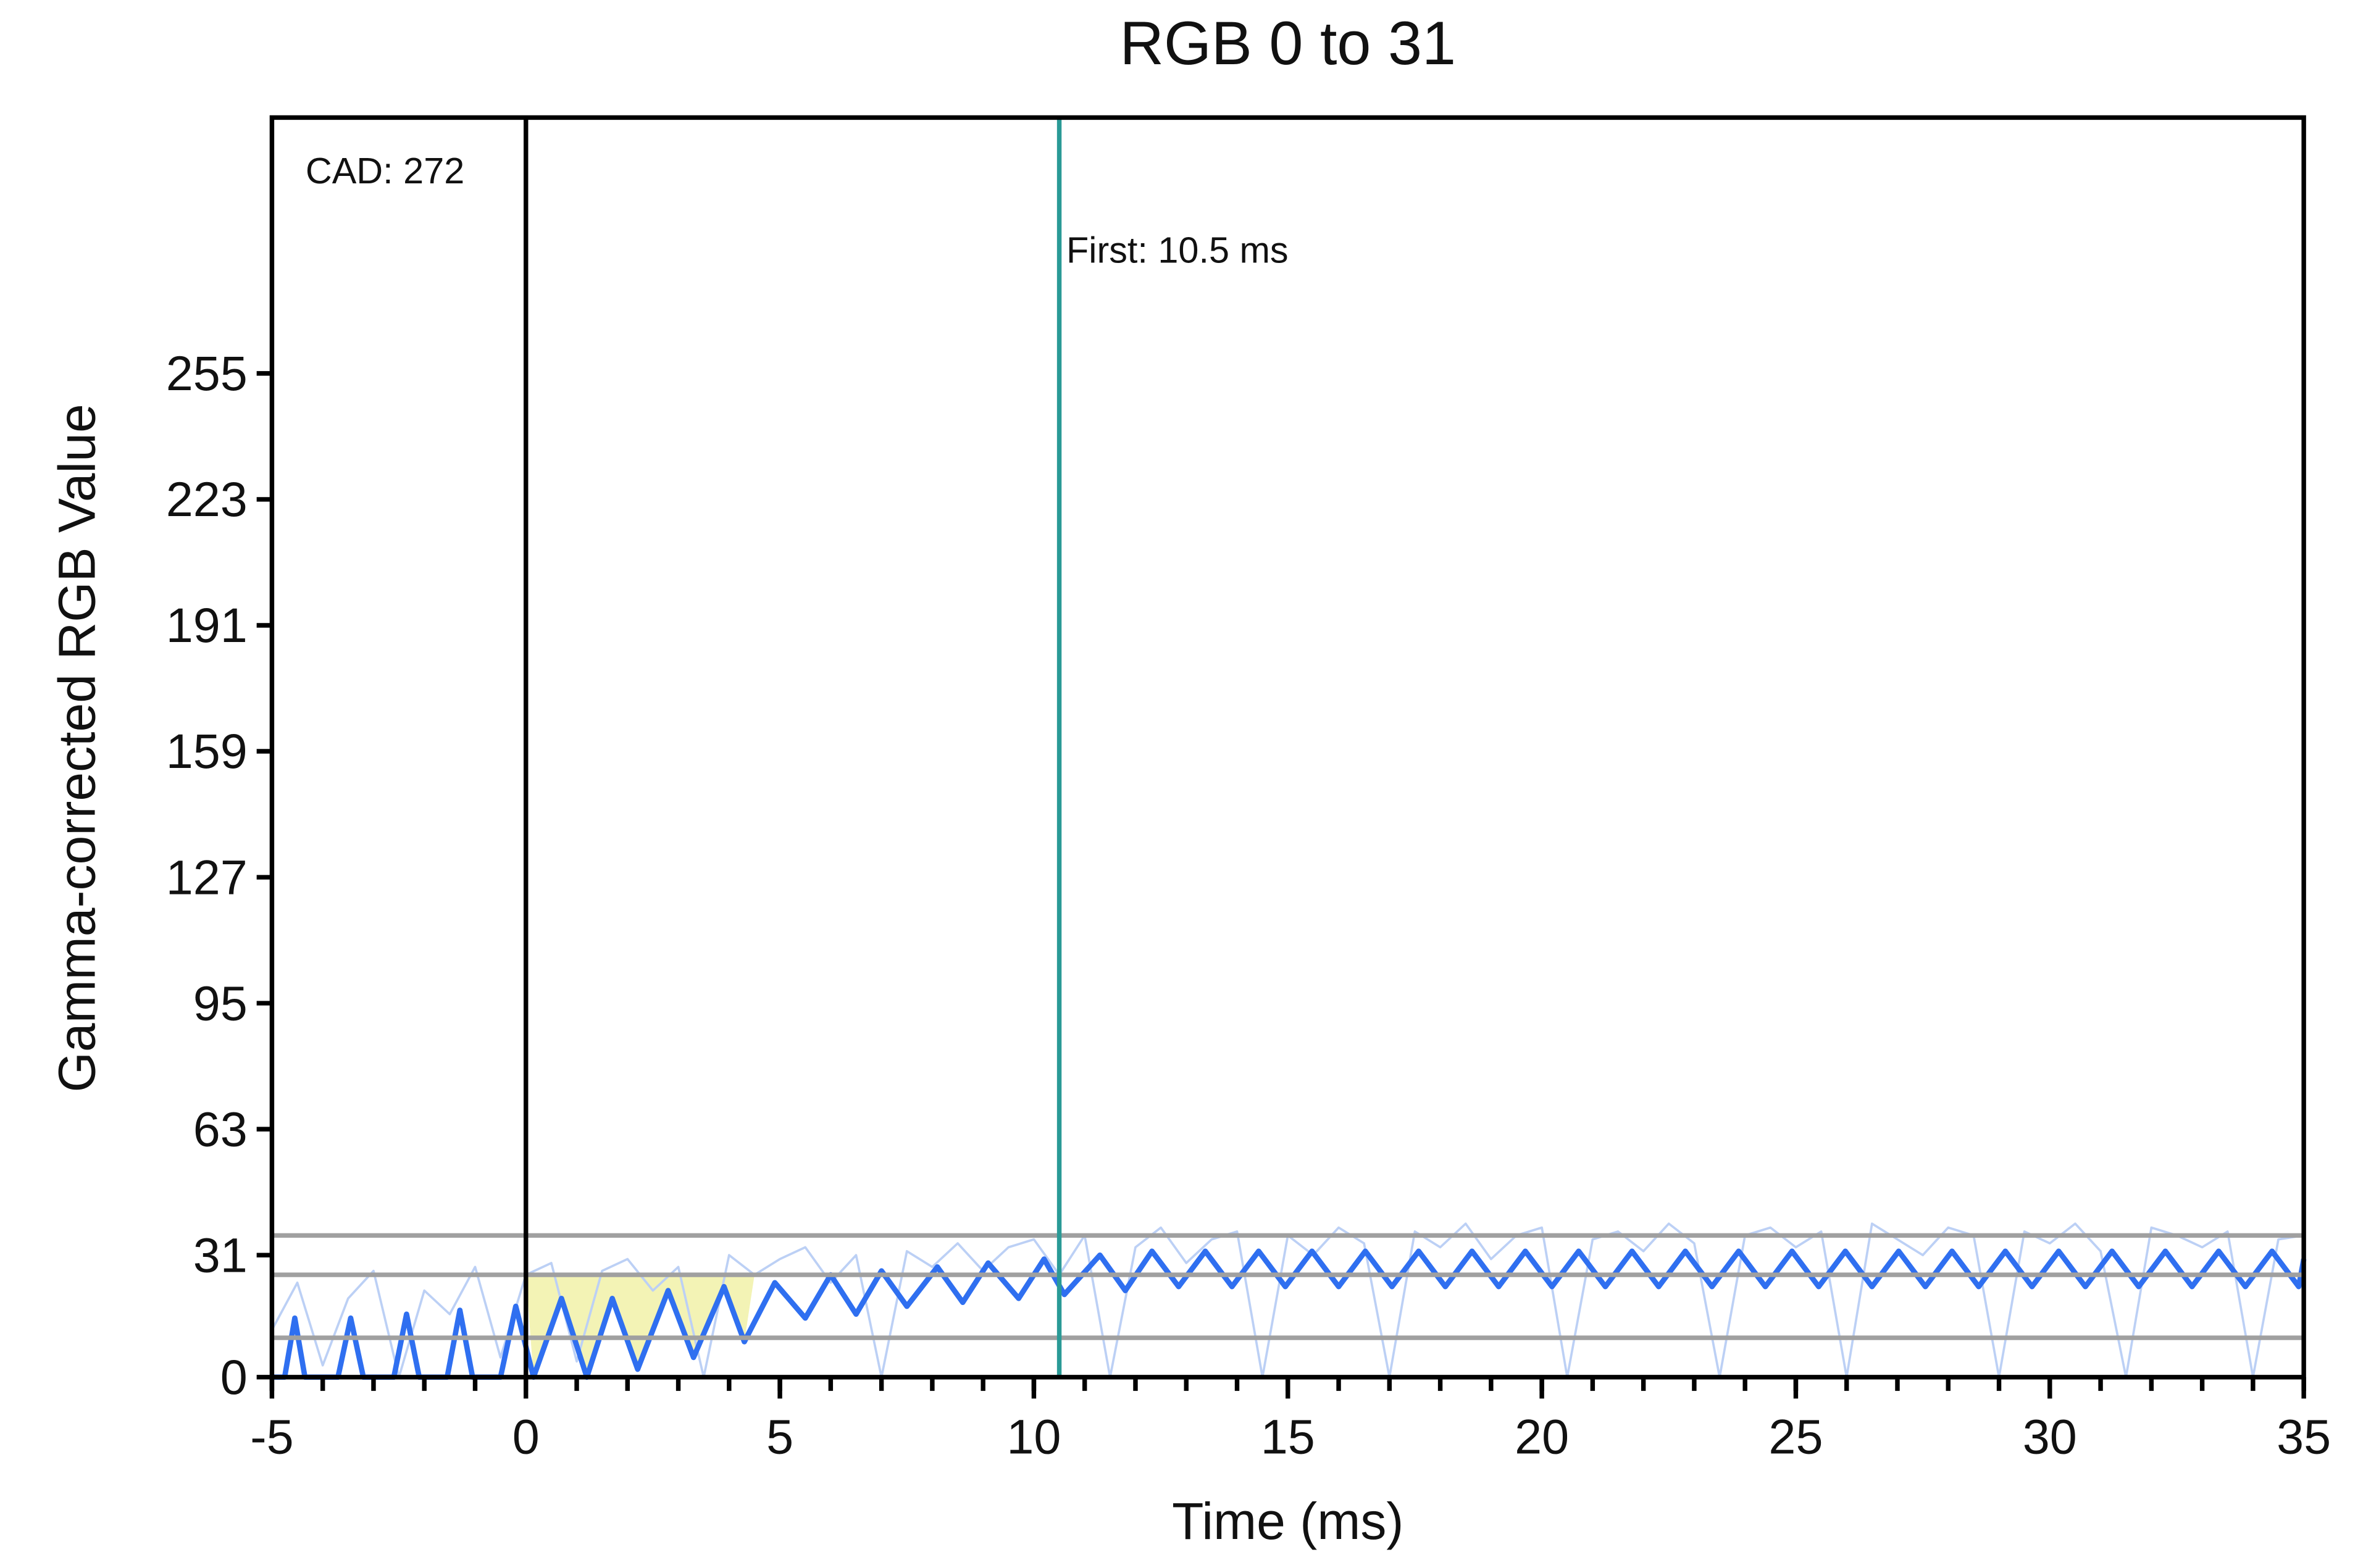 This screenshot has height=1568, width=2371. What do you see at coordinates (220, 1002) in the screenshot?
I see `y-tick-label: 95` at bounding box center [220, 1002].